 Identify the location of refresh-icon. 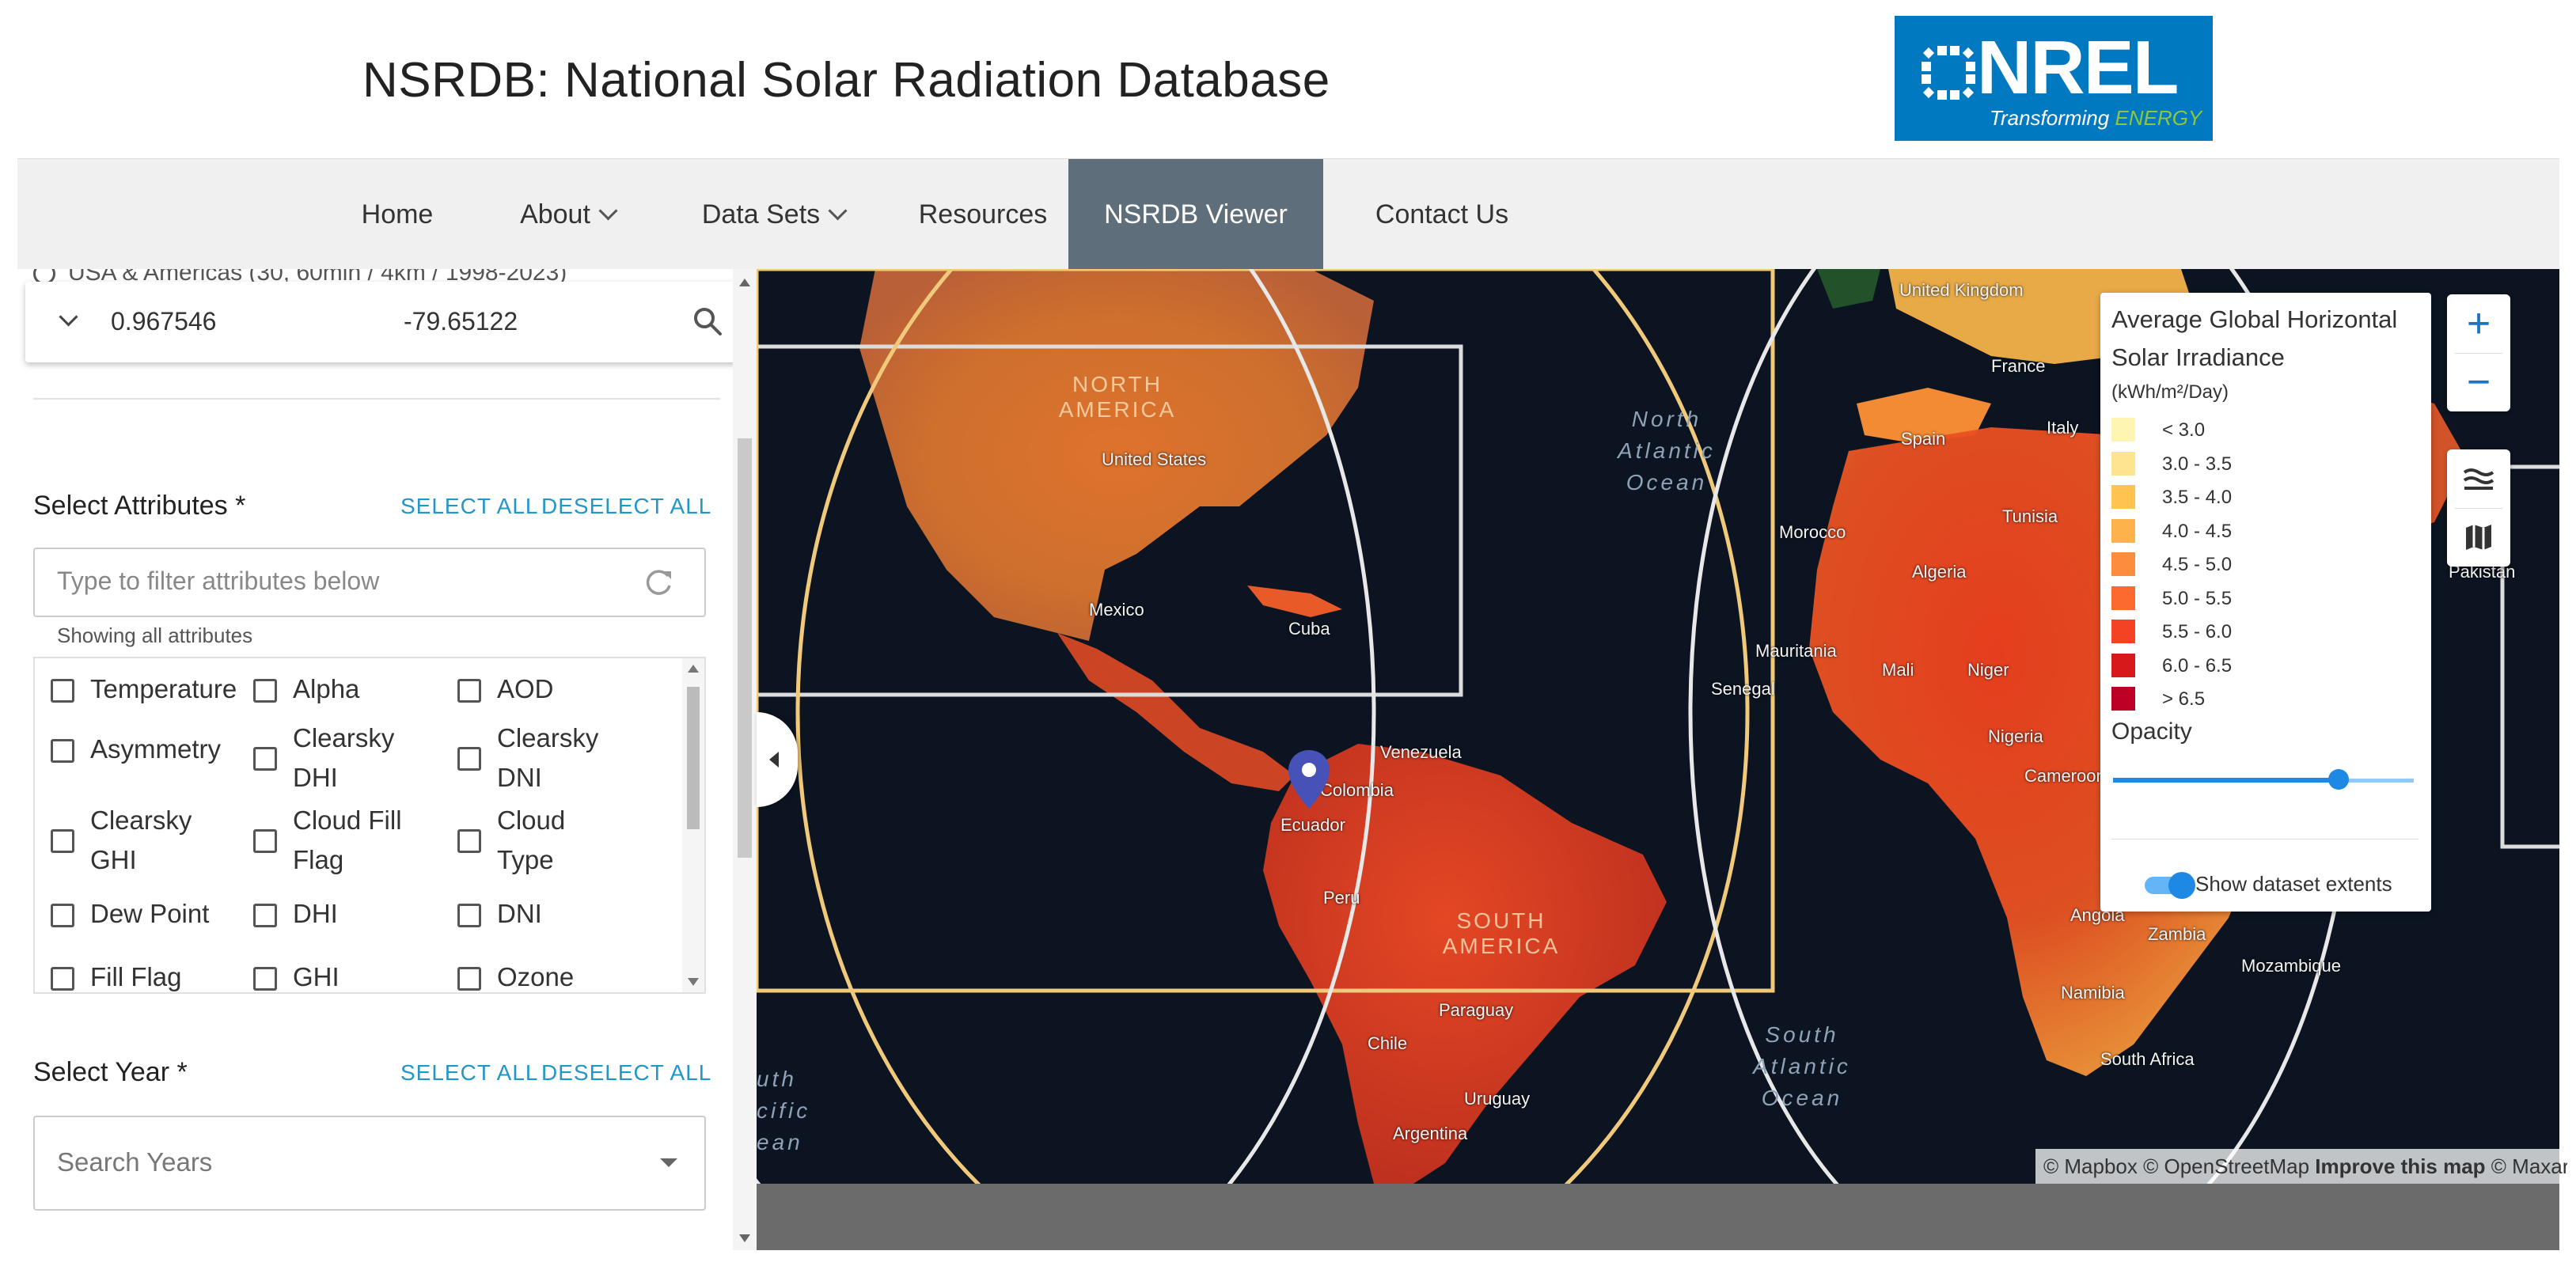
(658, 582).